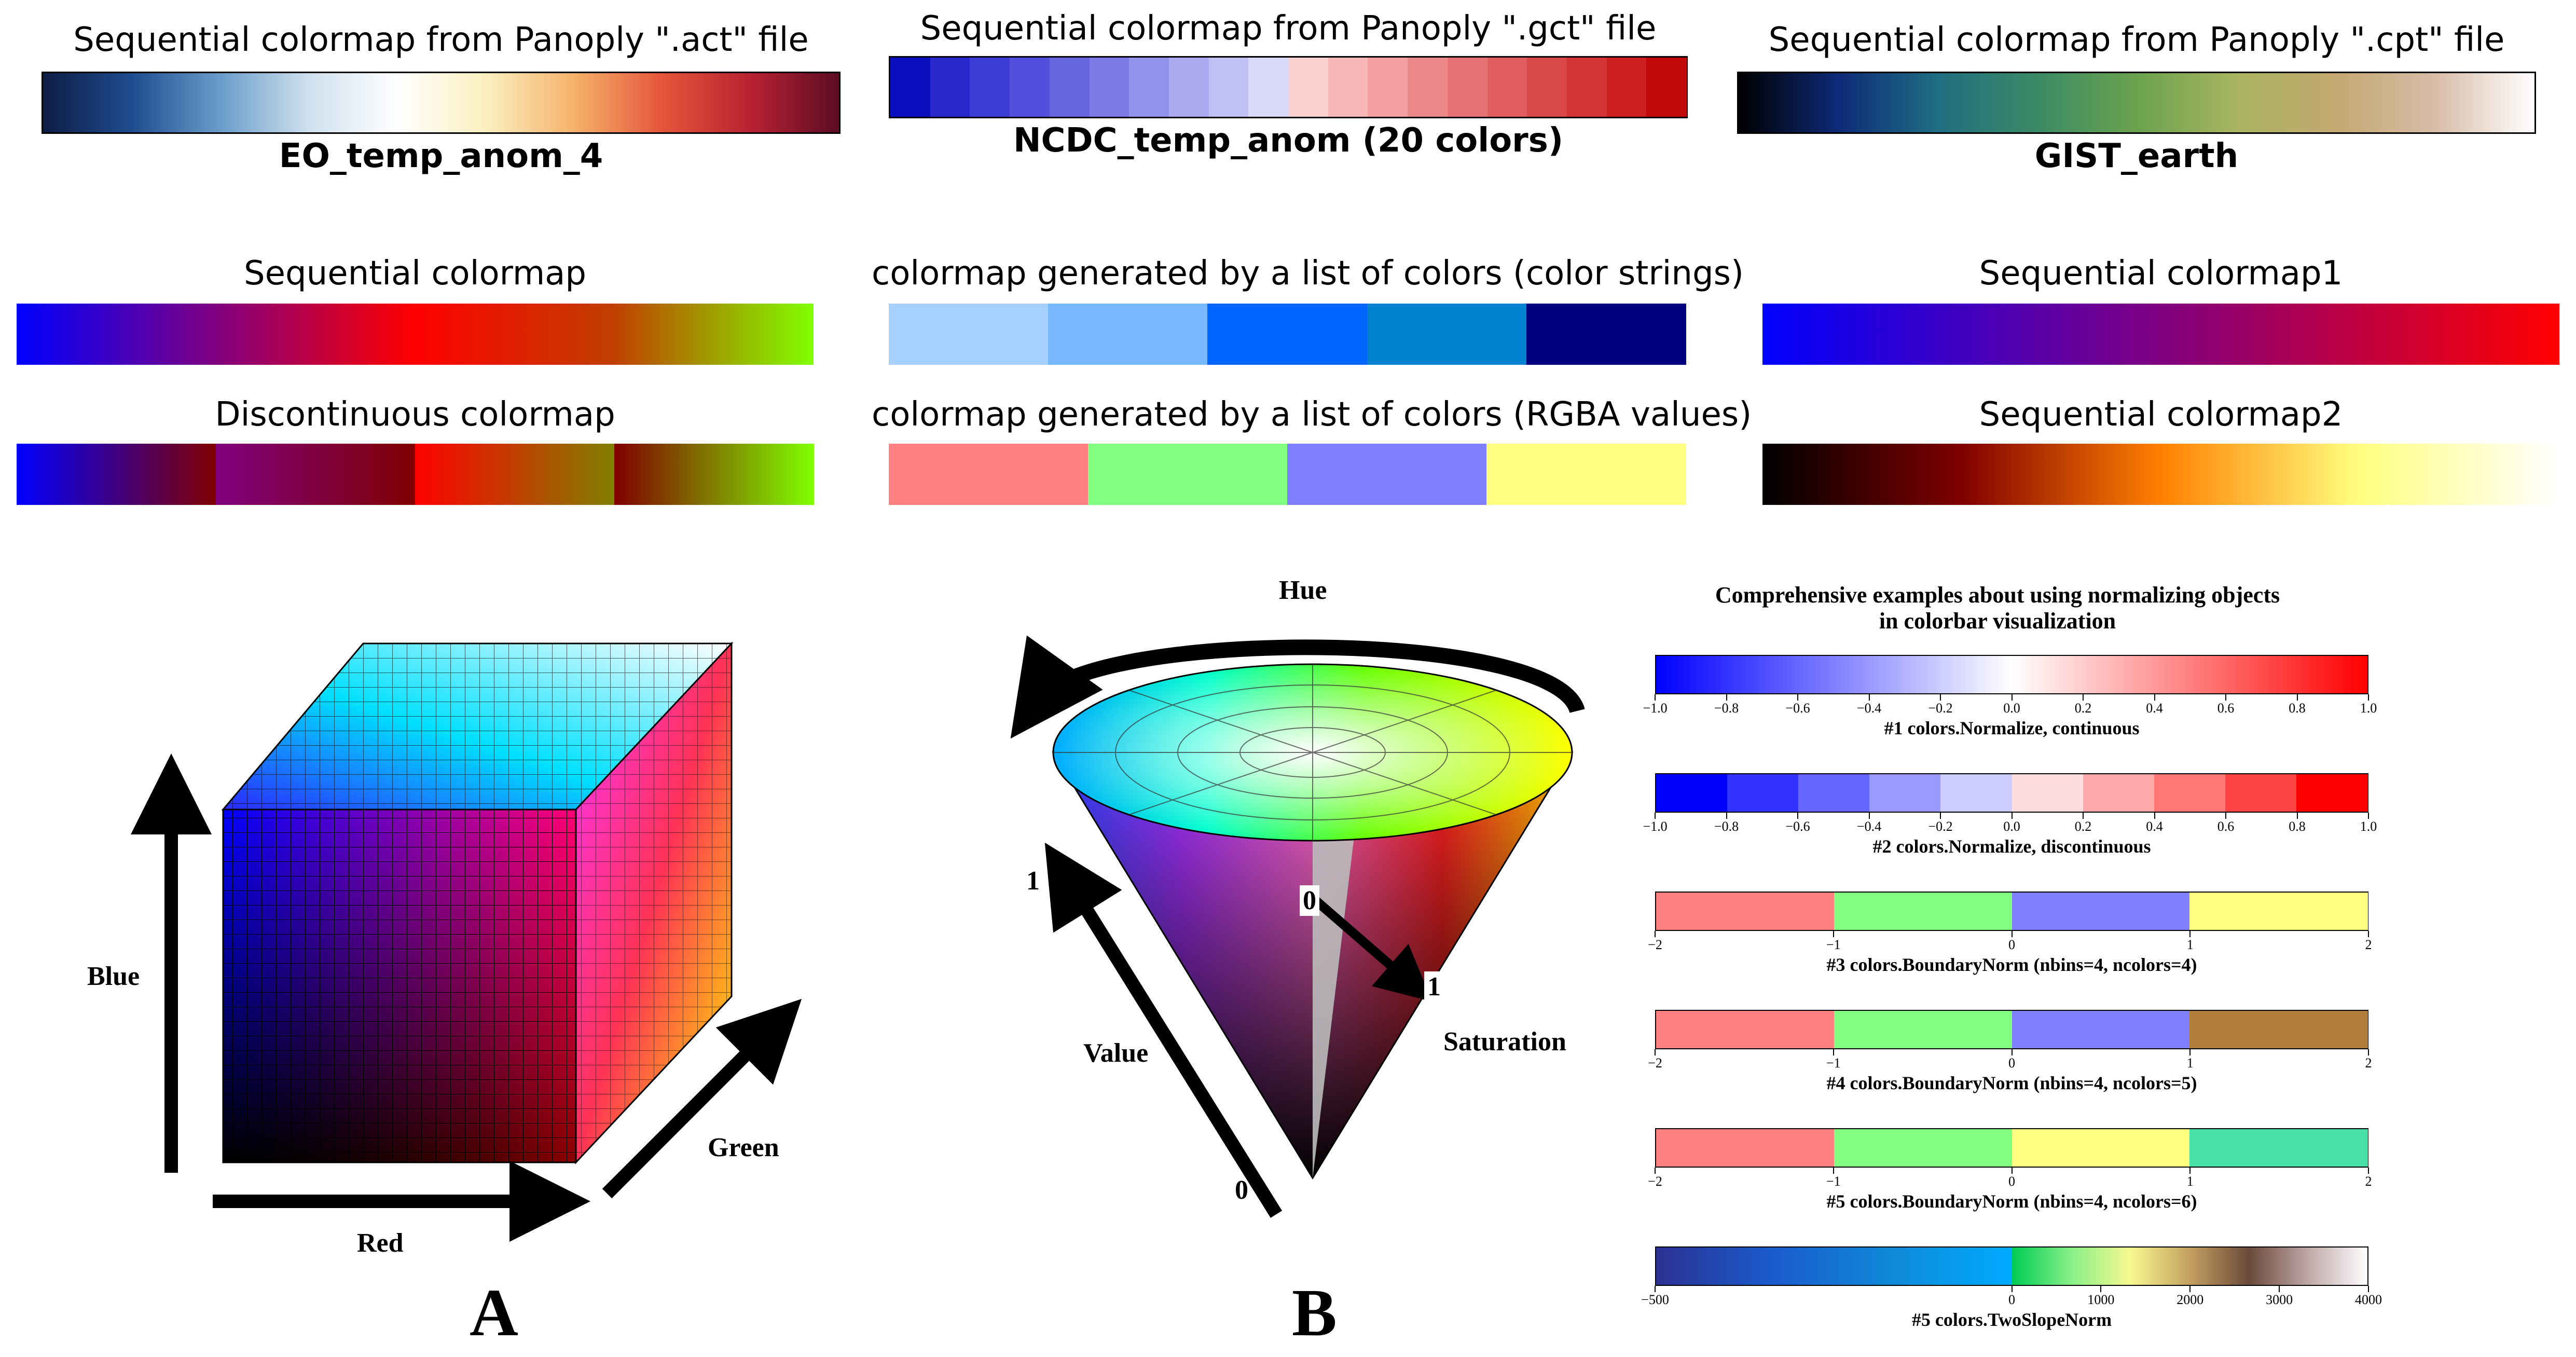 The height and width of the screenshot is (1357, 2576). What do you see at coordinates (1655, 1299) in the screenshot?
I see `norm-tick-label: −500` at bounding box center [1655, 1299].